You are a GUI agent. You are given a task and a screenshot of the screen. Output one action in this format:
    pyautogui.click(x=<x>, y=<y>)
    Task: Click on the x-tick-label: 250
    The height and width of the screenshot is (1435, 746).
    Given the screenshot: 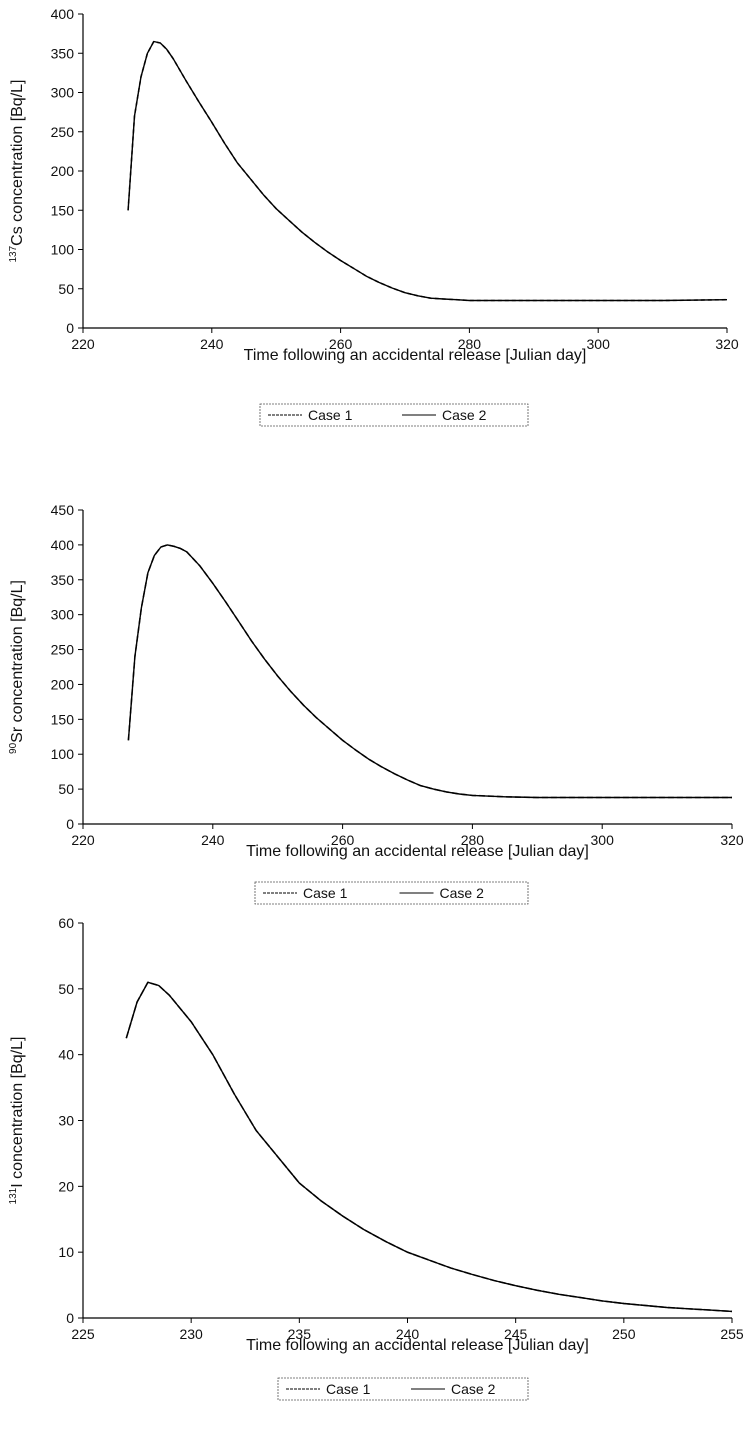 What is the action you would take?
    pyautogui.click(x=624, y=1334)
    